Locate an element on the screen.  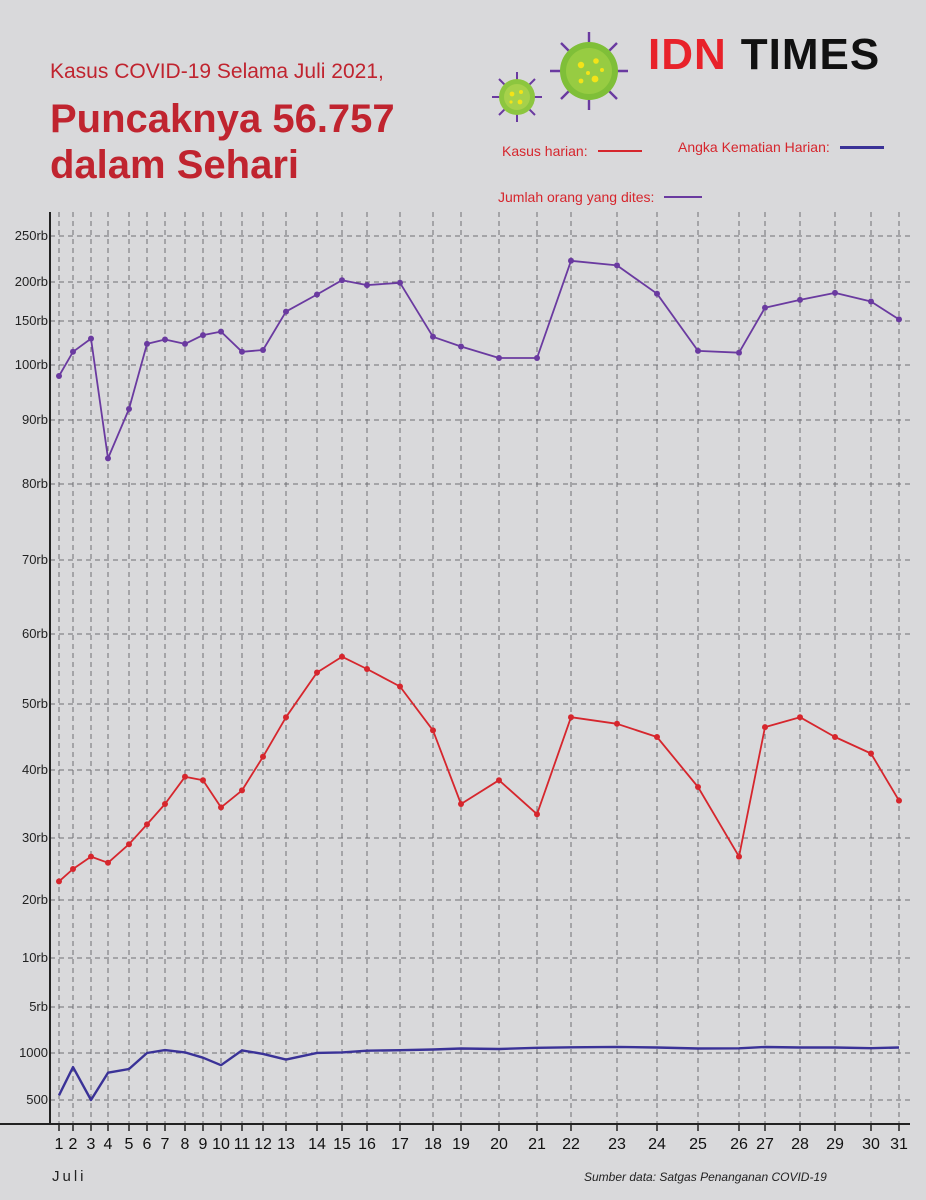
virus-icon-large is located at coordinates (589, 73).